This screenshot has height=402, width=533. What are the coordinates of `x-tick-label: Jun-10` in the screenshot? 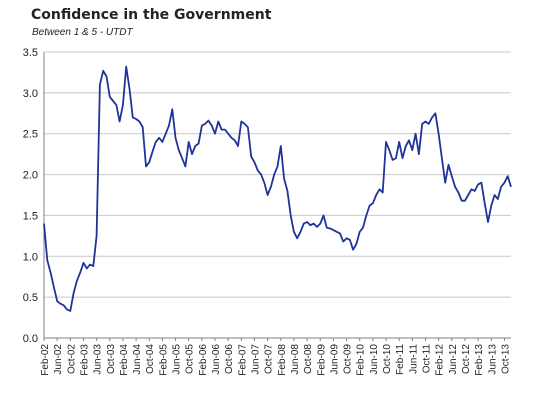 It's located at (374, 359).